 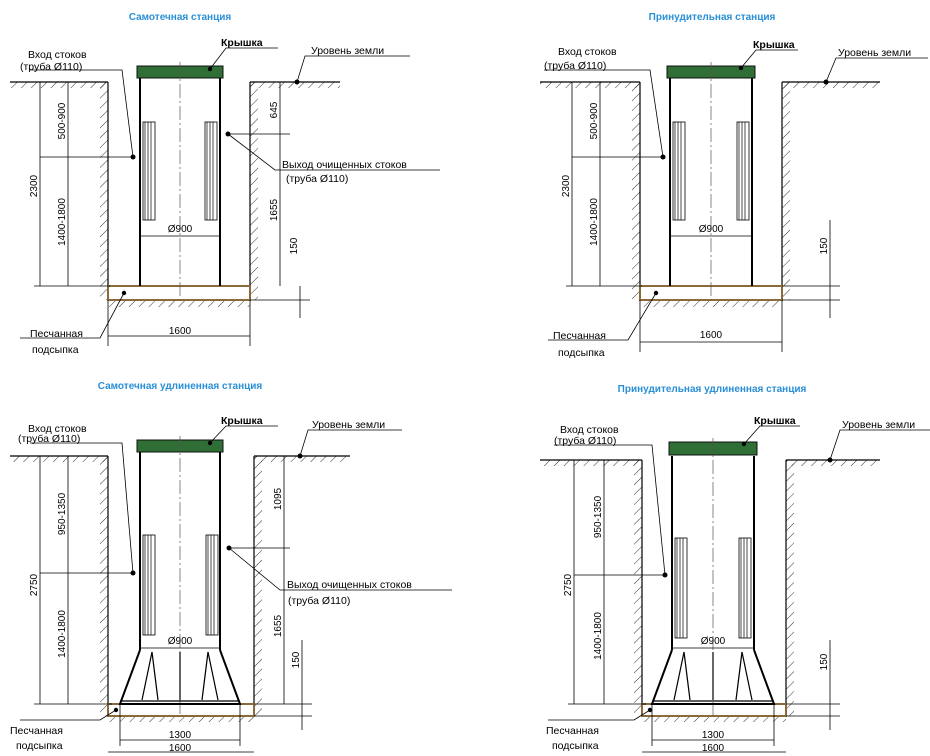 What do you see at coordinates (712, 17) in the screenshot?
I see `panel-title: Принудительная станция` at bounding box center [712, 17].